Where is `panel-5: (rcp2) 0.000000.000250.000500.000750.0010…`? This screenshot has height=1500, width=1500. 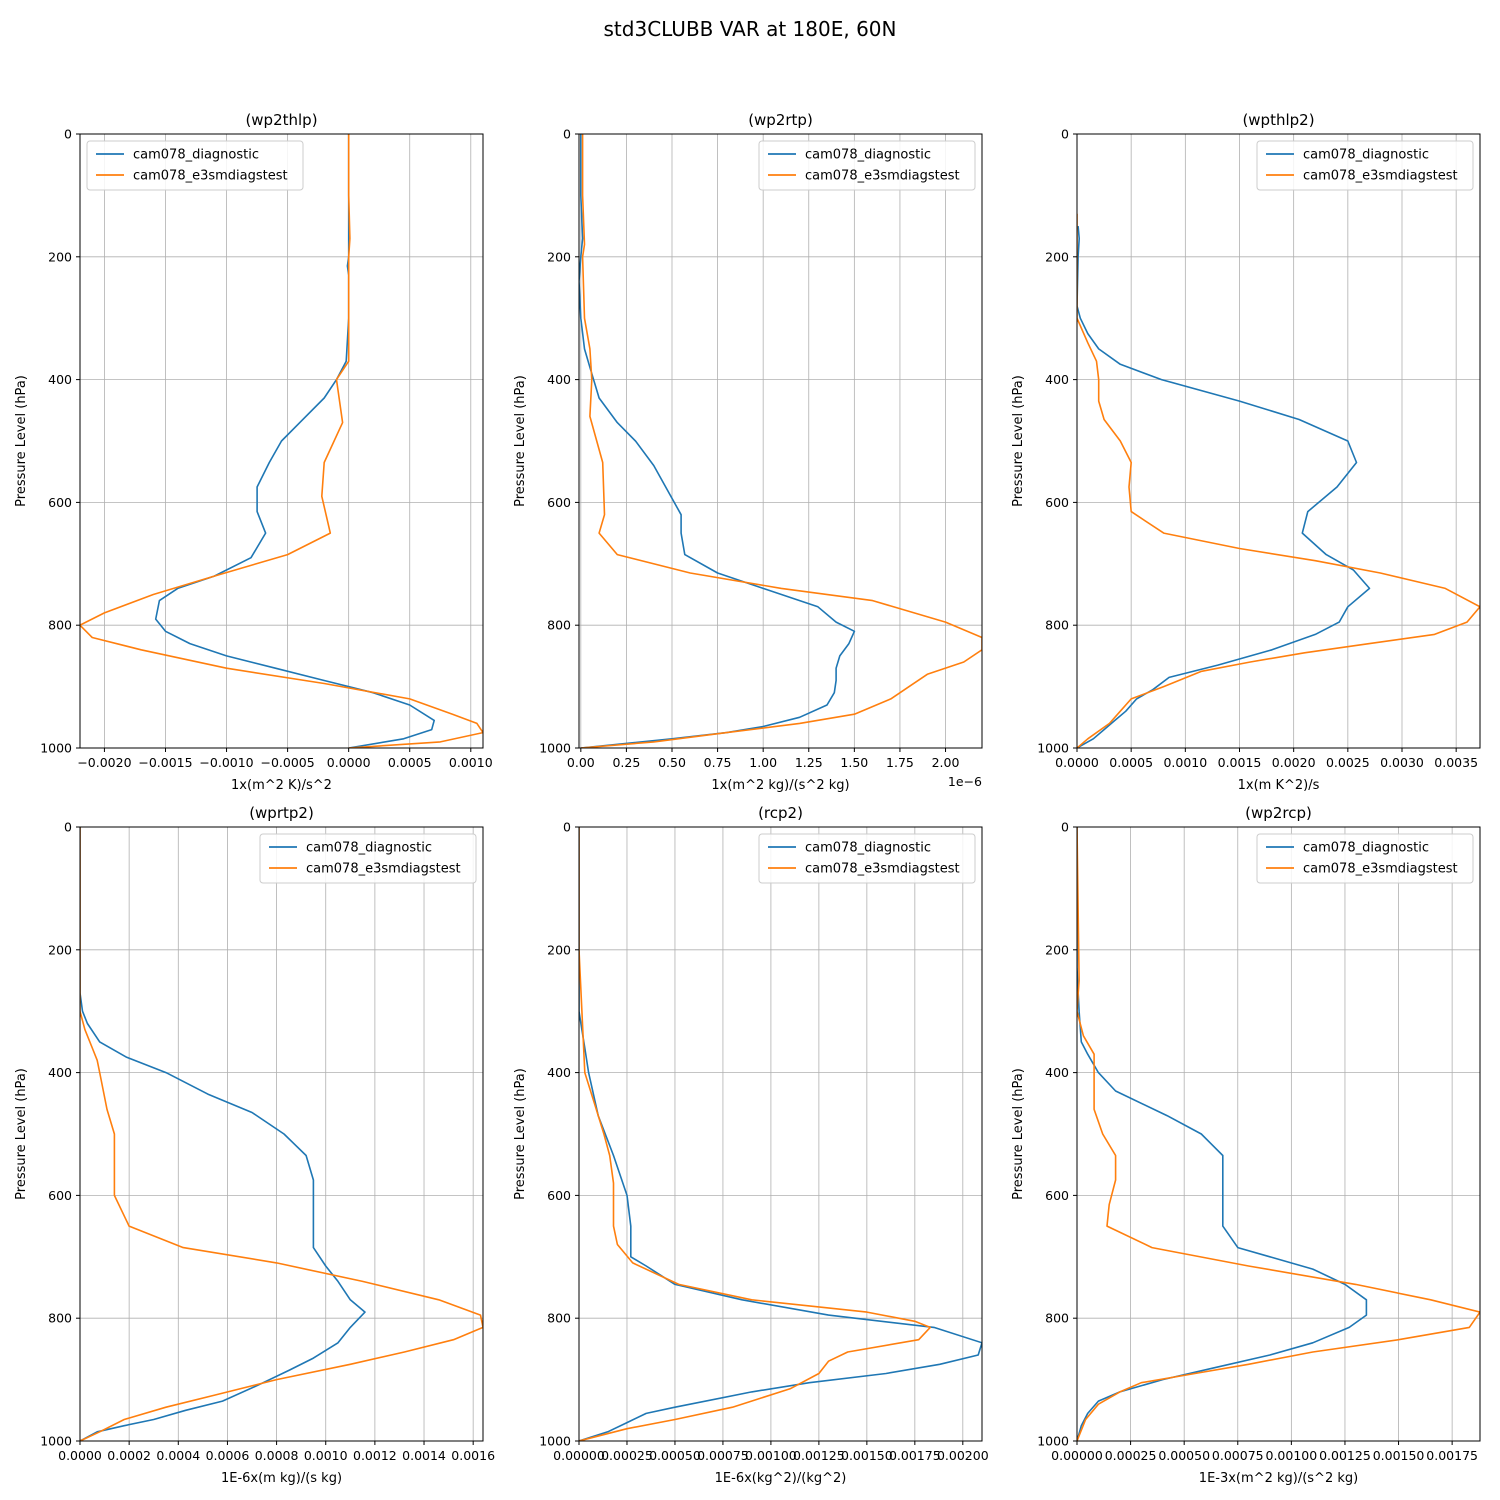 panel-5: (rcp2) 0.000000.000250.000500.000750.0010… is located at coordinates (751, 1145).